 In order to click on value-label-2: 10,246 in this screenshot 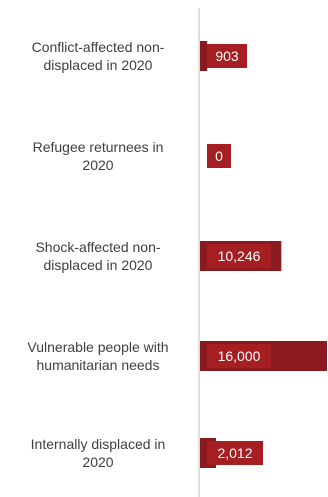, I will do `click(239, 256)`.